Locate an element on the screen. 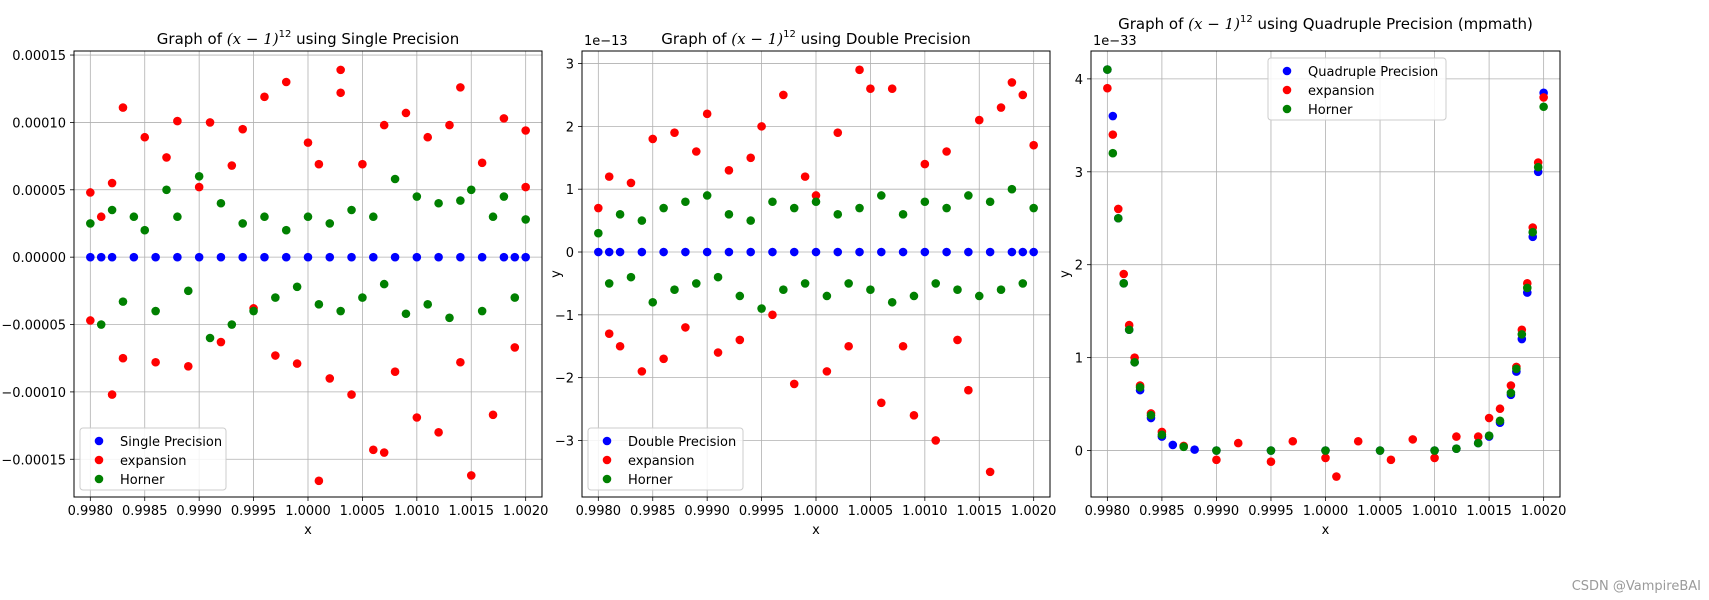  y-tick-label: 0.00015 is located at coordinates (39, 56).